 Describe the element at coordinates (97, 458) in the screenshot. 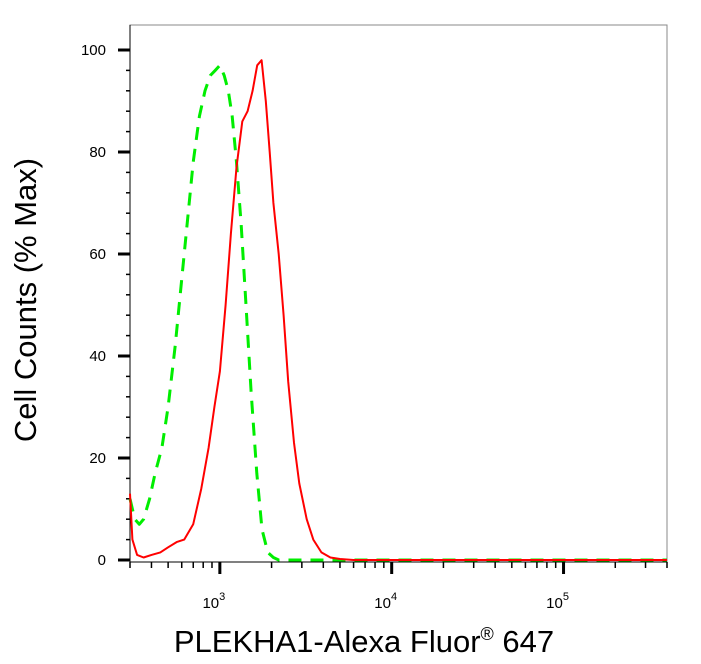

I see `y-tick-label: 20` at that location.